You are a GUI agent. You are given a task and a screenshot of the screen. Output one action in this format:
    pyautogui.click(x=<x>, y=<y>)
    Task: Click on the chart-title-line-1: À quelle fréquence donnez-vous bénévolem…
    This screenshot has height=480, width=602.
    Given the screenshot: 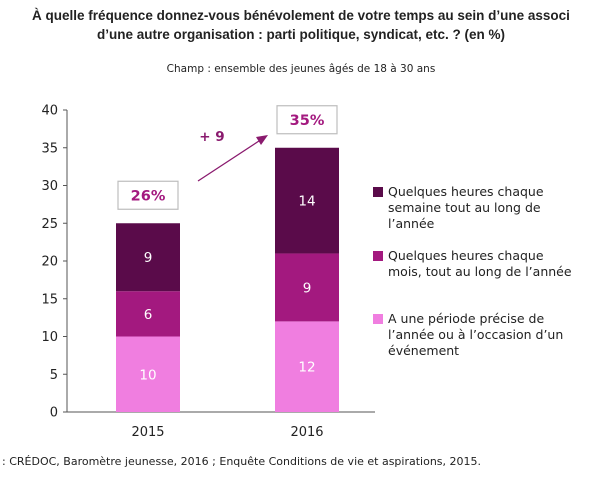 What is the action you would take?
    pyautogui.click(x=301, y=15)
    